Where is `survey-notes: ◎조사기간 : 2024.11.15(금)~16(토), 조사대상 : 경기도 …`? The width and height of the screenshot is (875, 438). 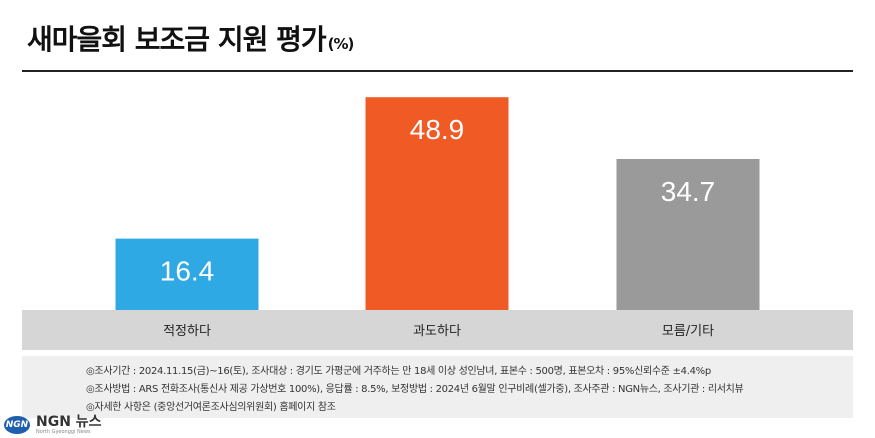 survey-notes: ◎조사기간 : 2024.11.15(금)~16(토), 조사대상 : 경기도 … is located at coordinates (437, 387).